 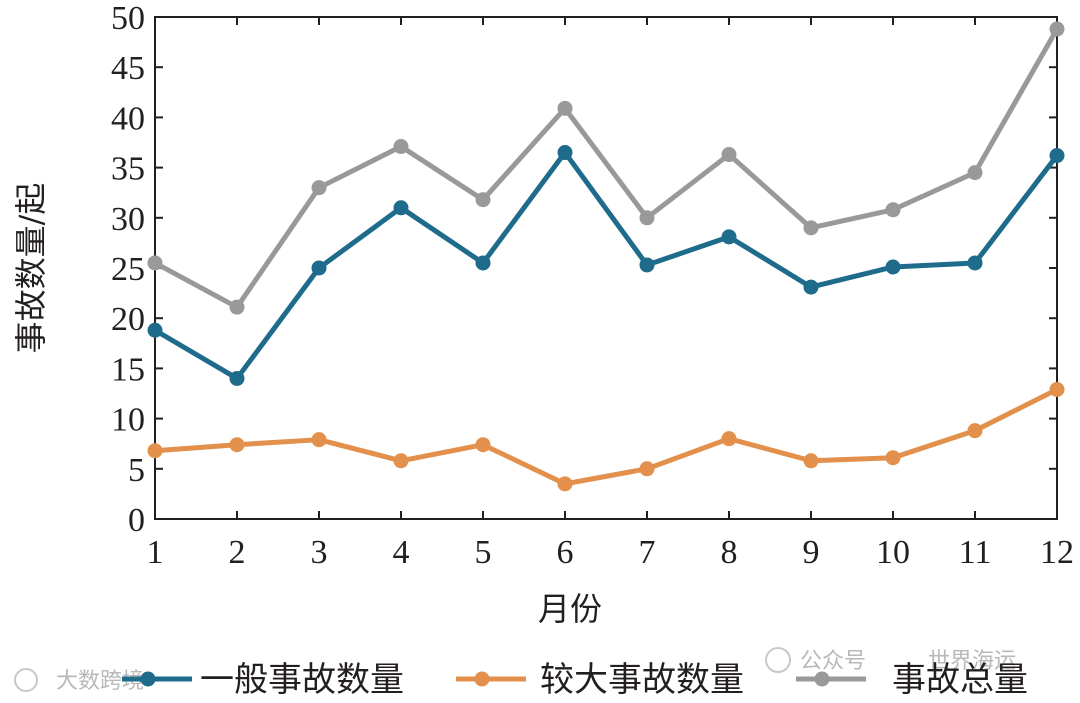 I want to click on x-tick-label: 1, so click(x=155, y=552).